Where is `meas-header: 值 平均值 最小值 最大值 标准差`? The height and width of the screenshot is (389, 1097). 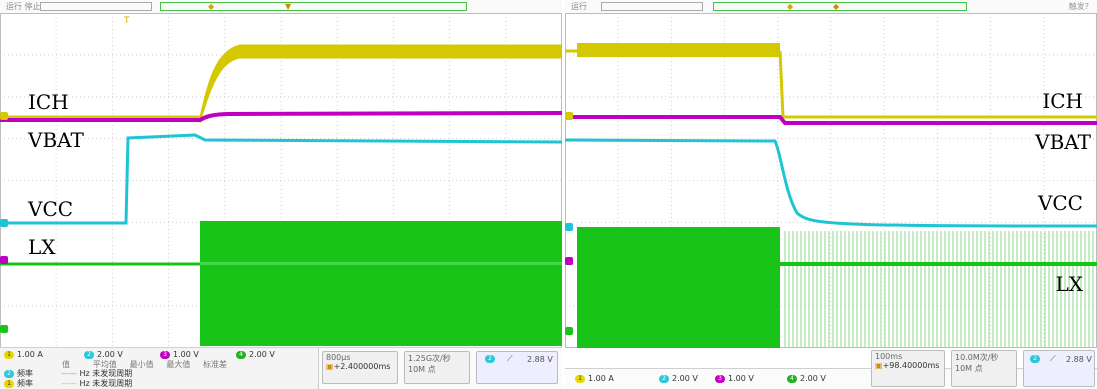
meas-header: 值 平均值 最小值 最大值 标准差 is located at coordinates (145, 364).